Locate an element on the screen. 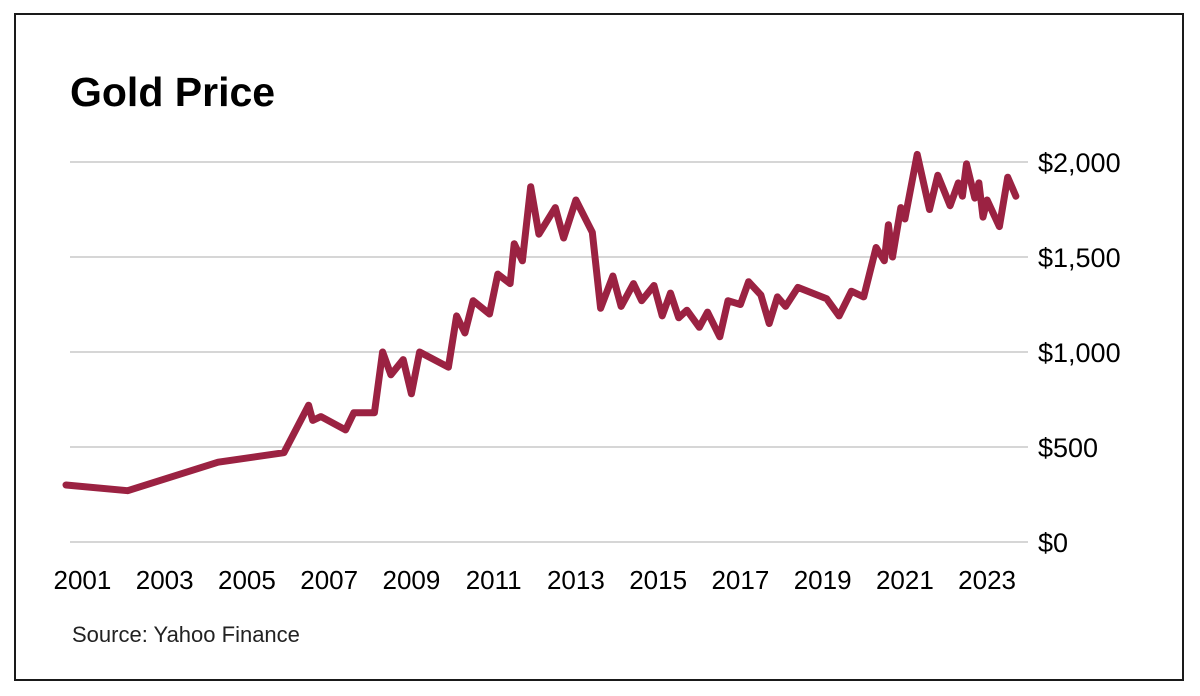 The height and width of the screenshot is (696, 1200). y-axis-ticks: $0 $500 $1,000 $1,500 $2,000 is located at coordinates (1079, 353).